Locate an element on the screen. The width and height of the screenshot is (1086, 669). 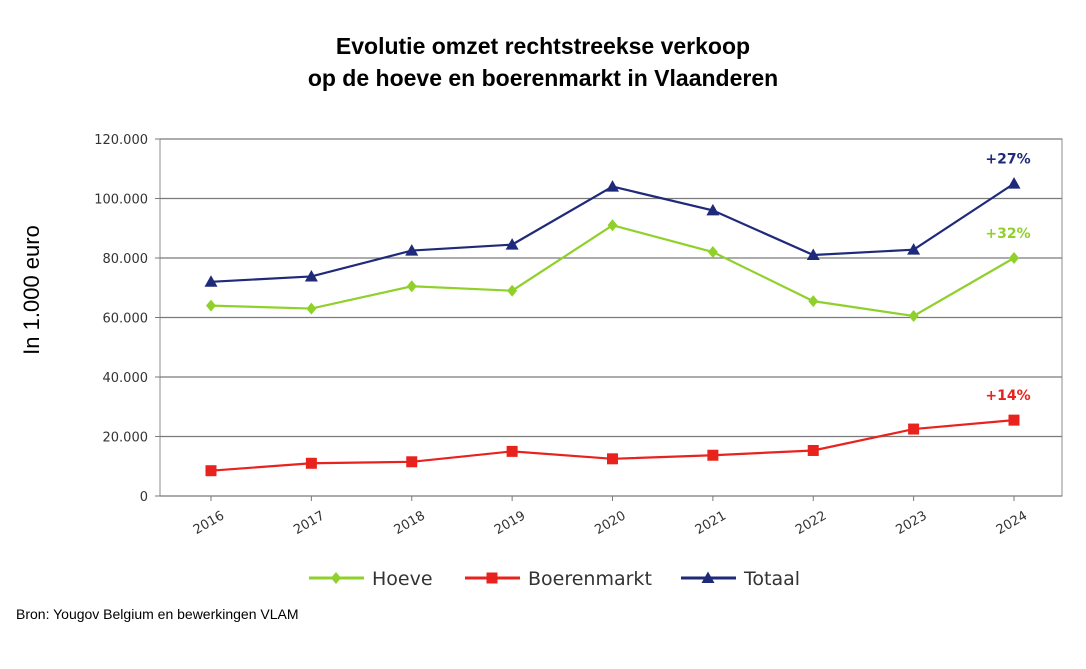
x-tick-label: 2020 is located at coordinates (610, 523).